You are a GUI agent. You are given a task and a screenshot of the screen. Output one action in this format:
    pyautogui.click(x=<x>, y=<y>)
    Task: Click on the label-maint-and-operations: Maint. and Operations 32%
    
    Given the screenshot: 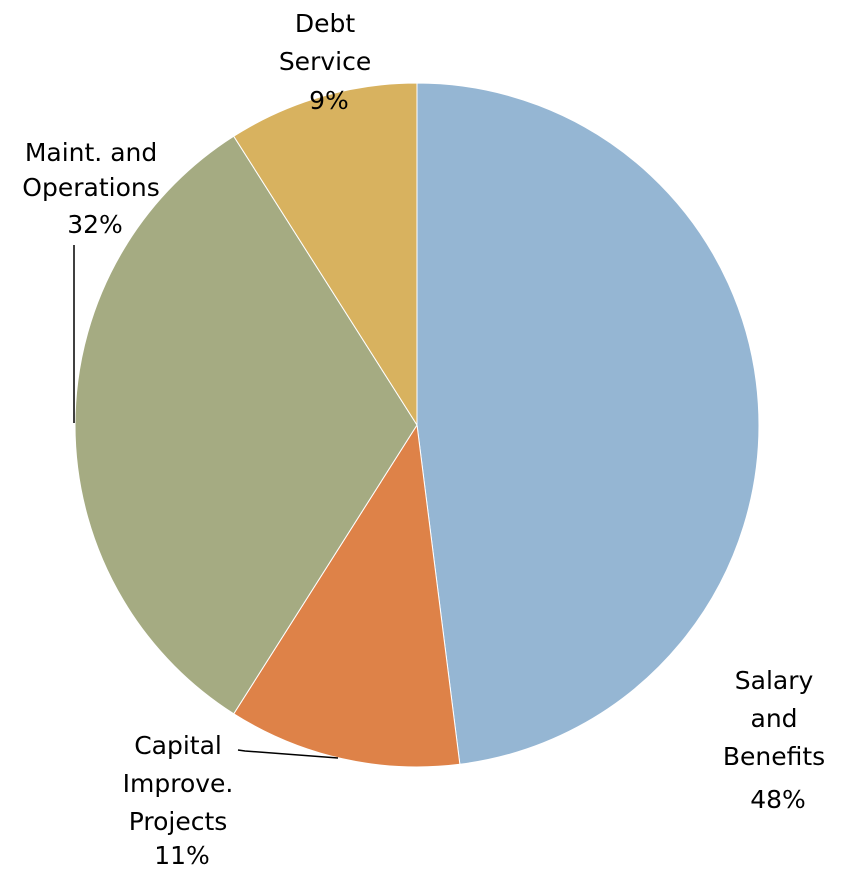 What is the action you would take?
    pyautogui.click(x=94, y=188)
    